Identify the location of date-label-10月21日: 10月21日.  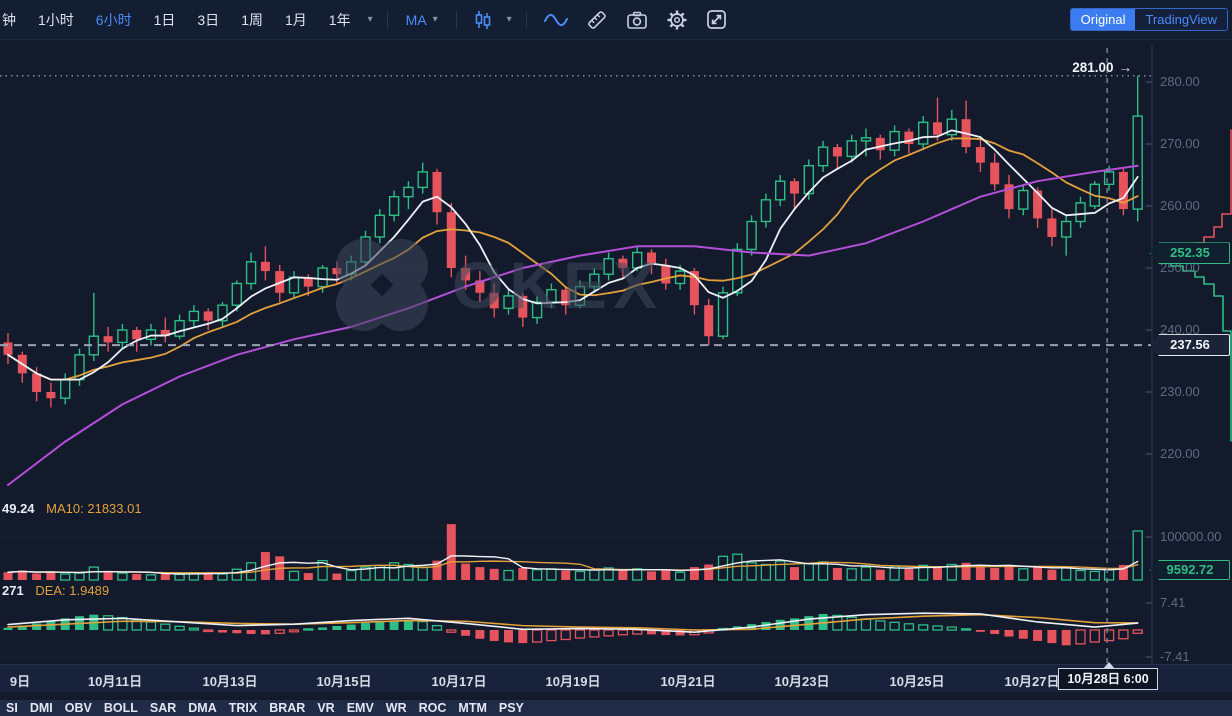
(688, 681).